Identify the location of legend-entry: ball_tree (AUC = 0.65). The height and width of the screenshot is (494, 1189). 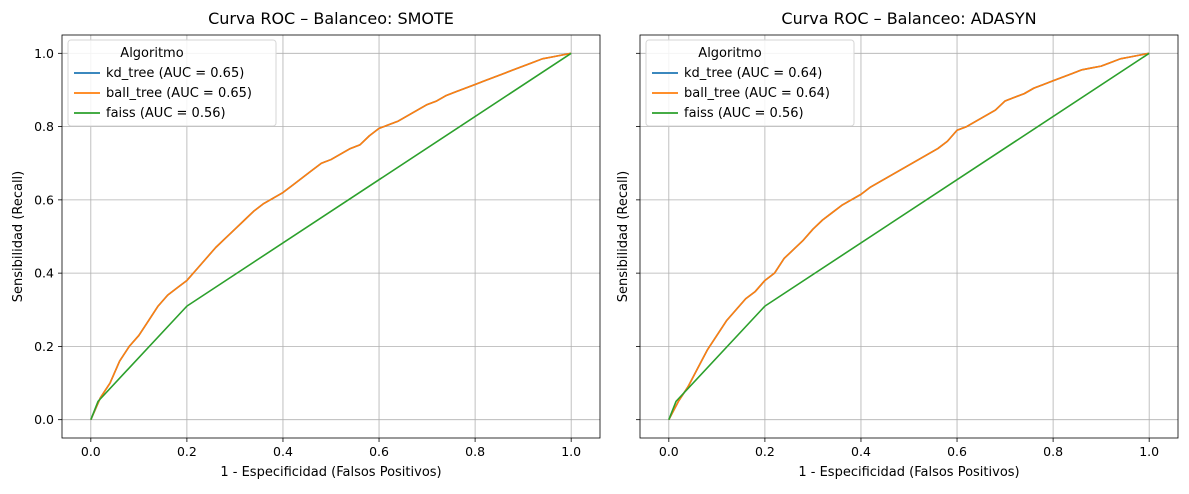
(179, 93).